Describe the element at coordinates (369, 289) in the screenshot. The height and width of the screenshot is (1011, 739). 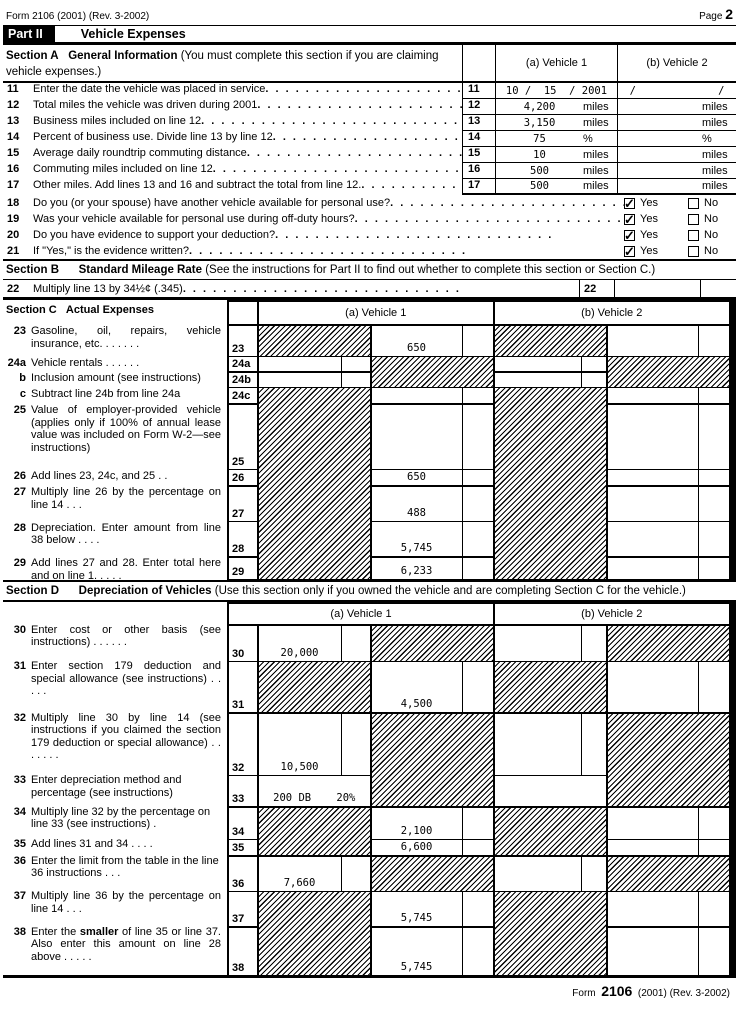
I see `row-22: 22 Multiply line 13 by 34½¢ (.345) 22` at that location.